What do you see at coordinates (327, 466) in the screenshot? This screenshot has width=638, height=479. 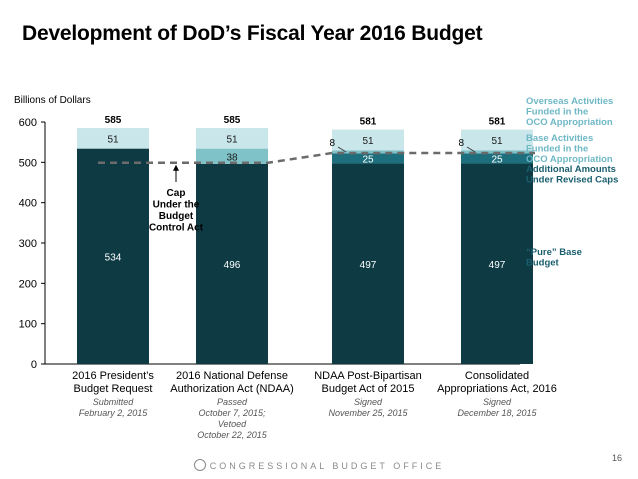 I see `footer-org: CONGRESSIONAL BUDGET OFFICE` at bounding box center [327, 466].